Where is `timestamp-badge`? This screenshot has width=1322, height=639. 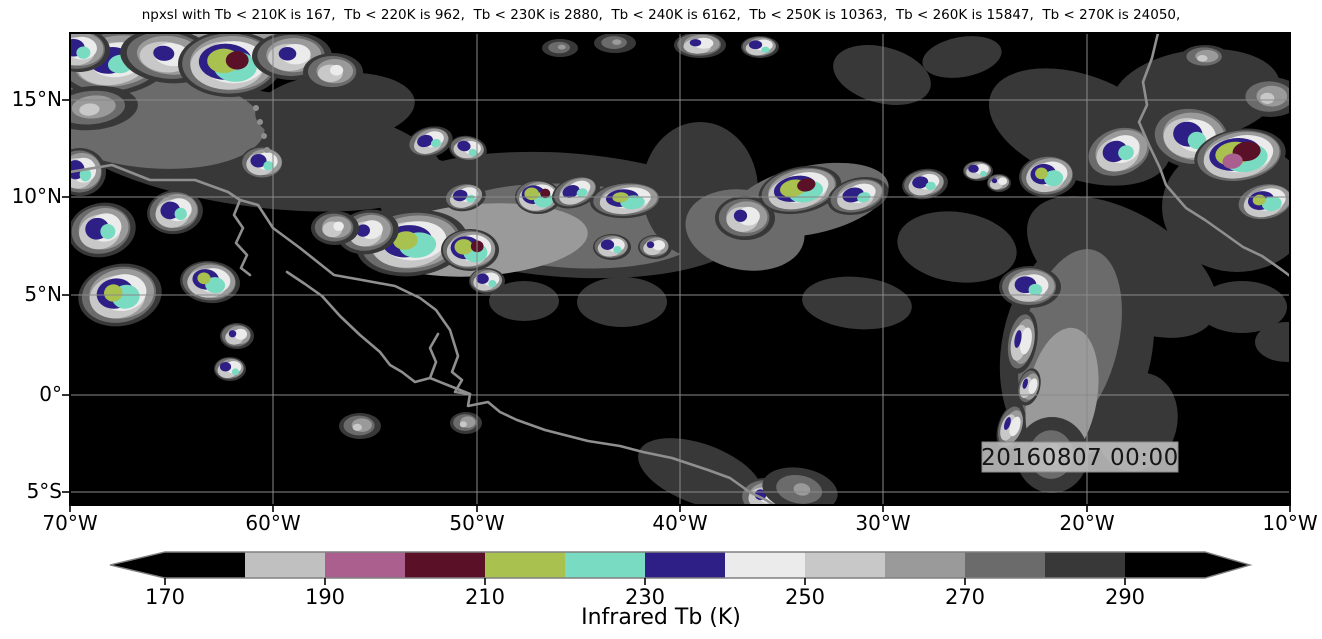 timestamp-badge is located at coordinates (1080, 457).